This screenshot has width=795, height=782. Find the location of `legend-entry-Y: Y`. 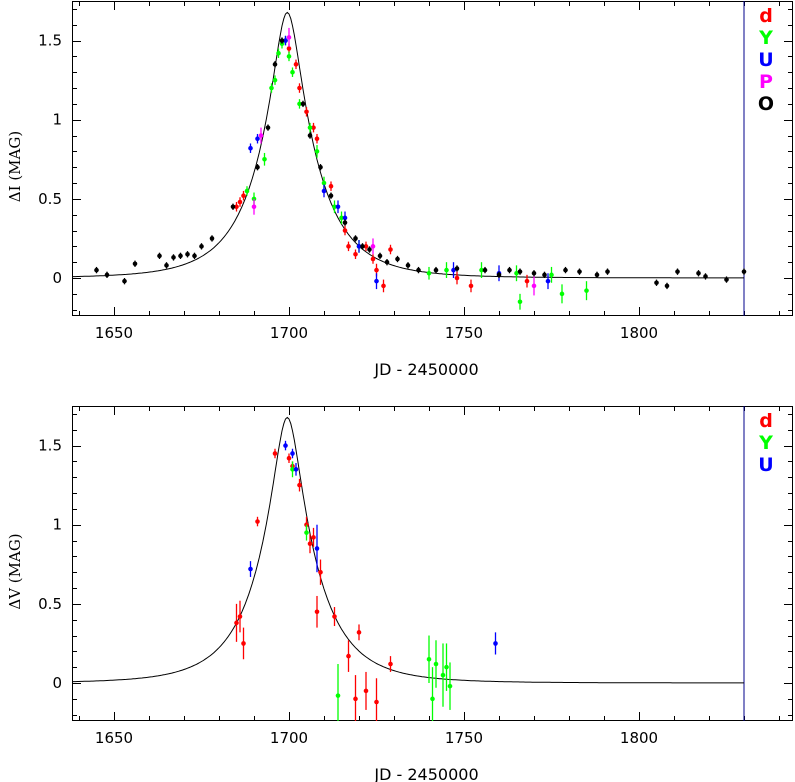

legend-entry-Y: Y is located at coordinates (765, 443).